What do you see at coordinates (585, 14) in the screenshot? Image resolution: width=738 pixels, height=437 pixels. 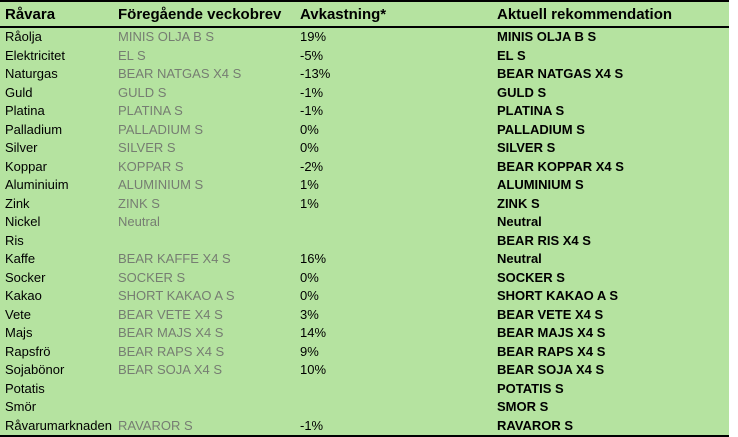 I see `column-header-rekommendation: Aktuell rekommendation` at bounding box center [585, 14].